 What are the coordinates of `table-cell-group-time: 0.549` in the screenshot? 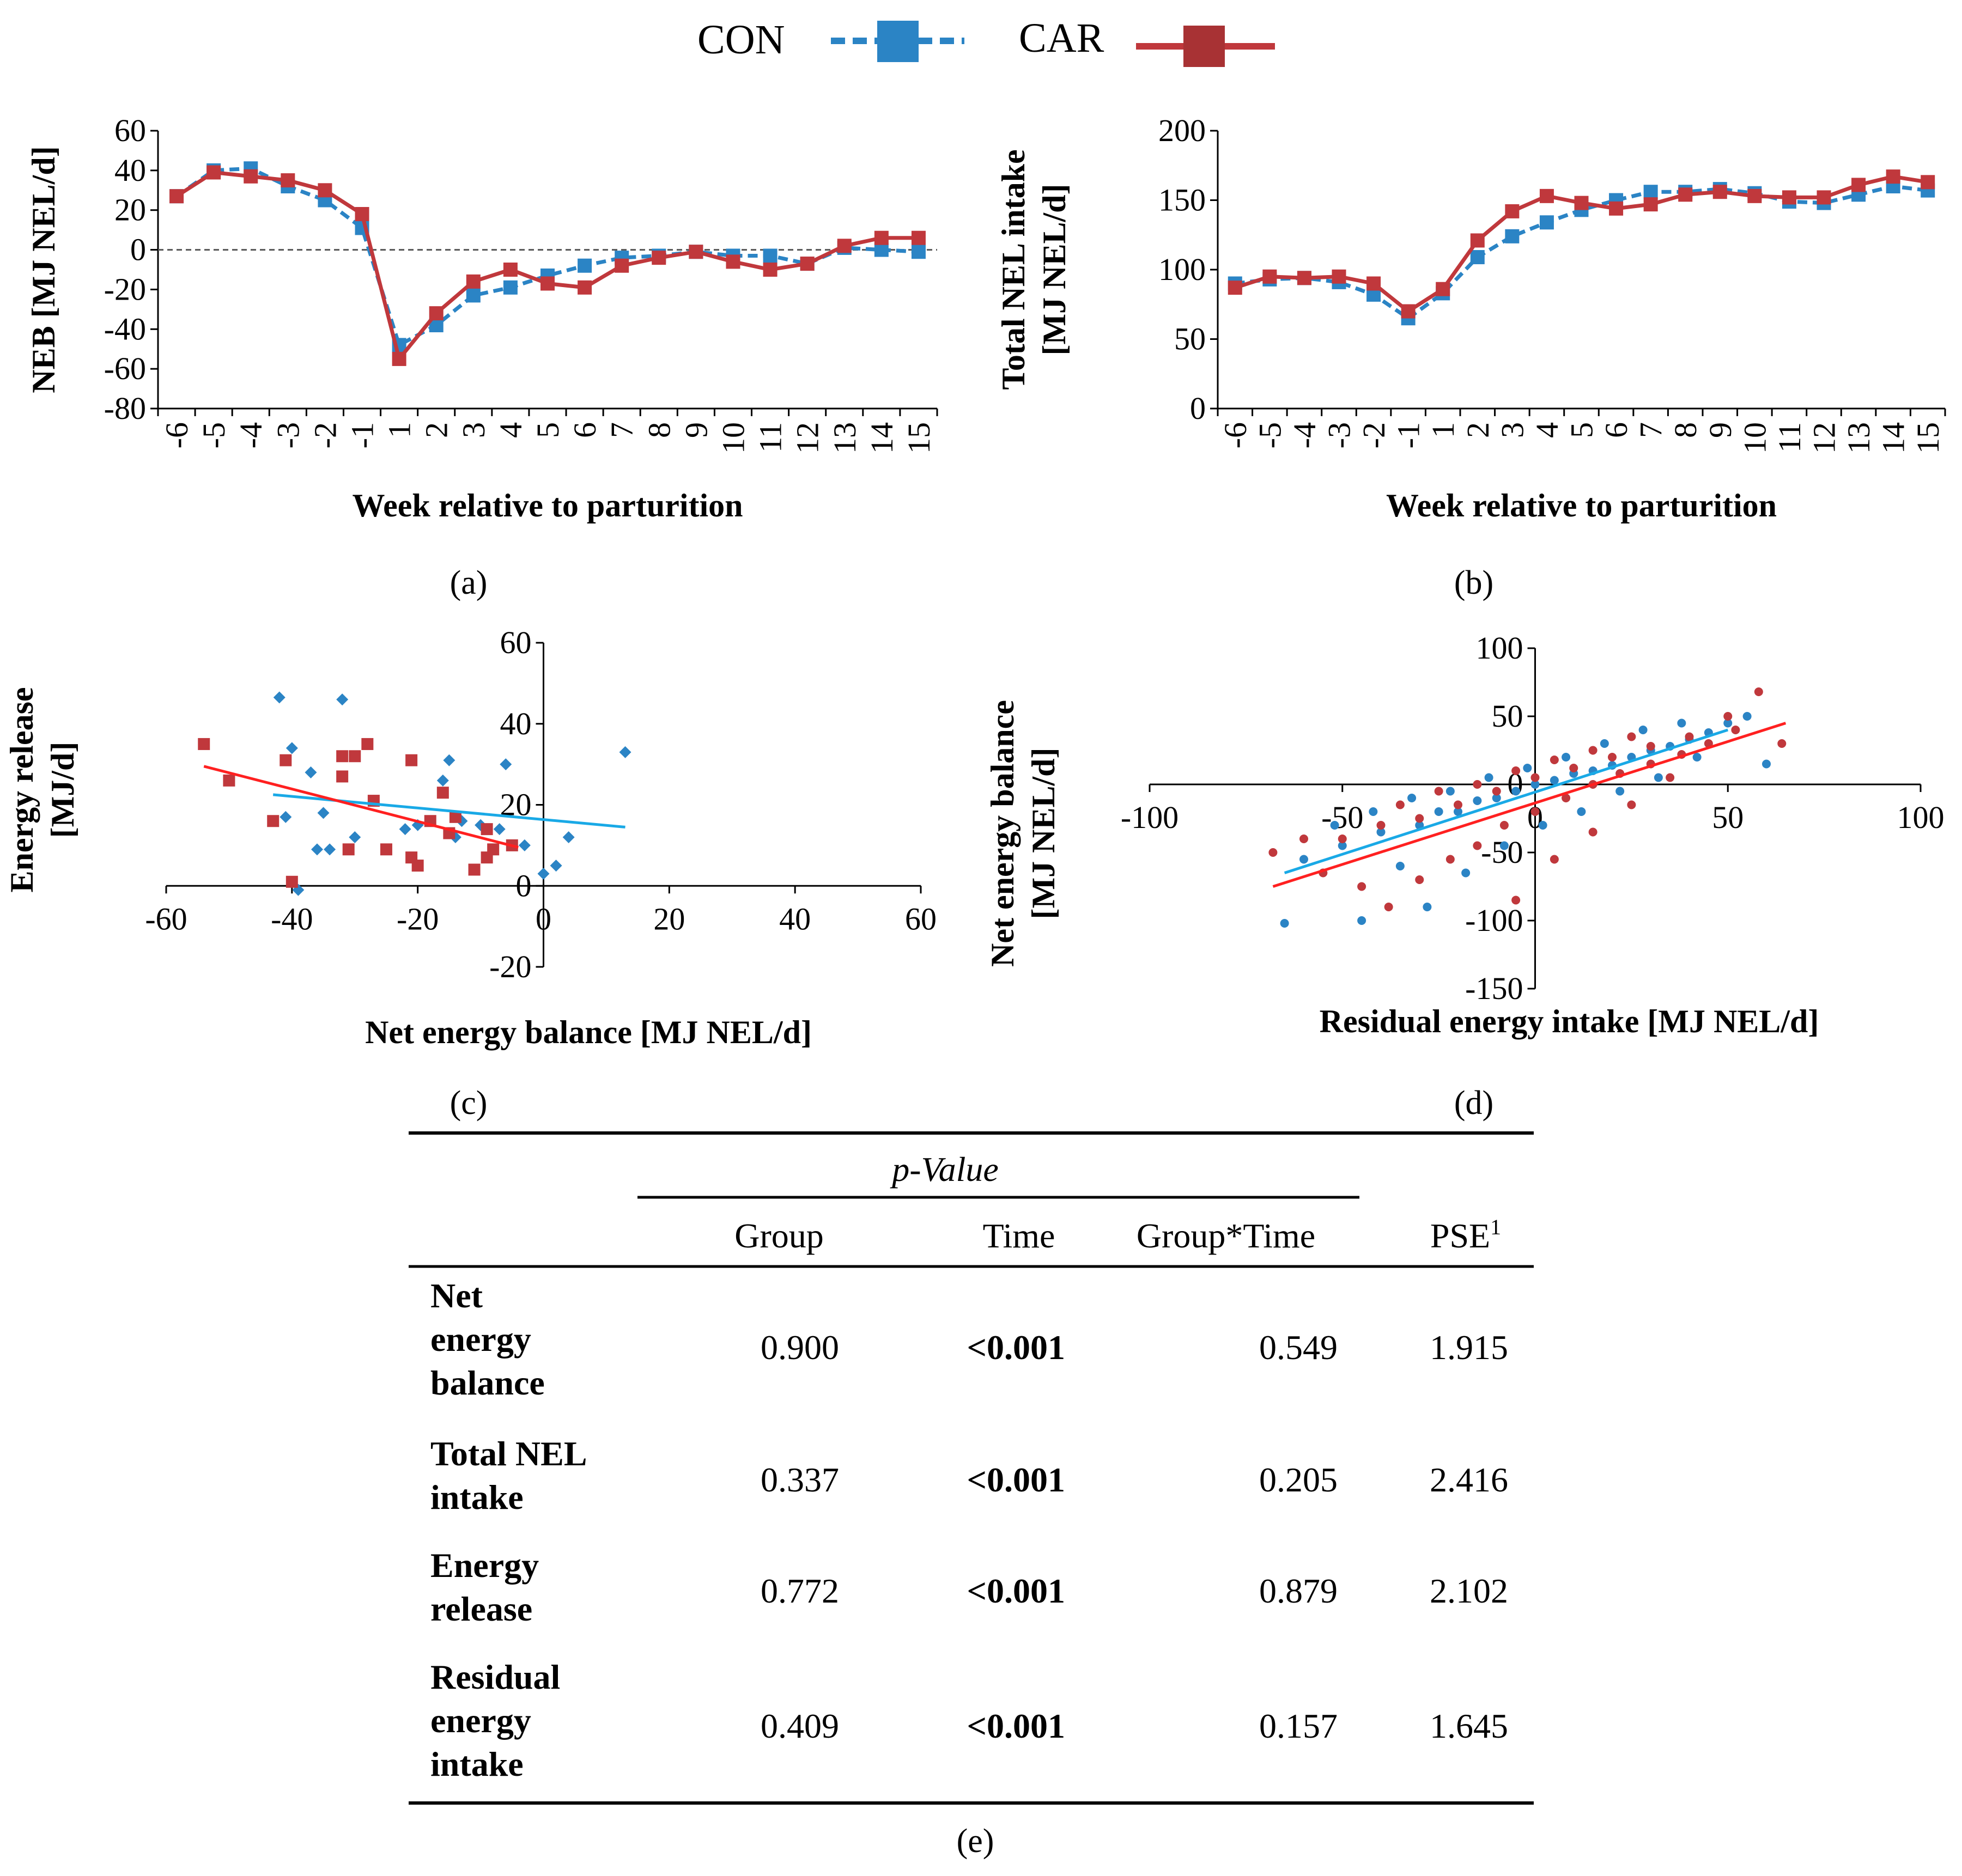 It's located at (1298, 1347).